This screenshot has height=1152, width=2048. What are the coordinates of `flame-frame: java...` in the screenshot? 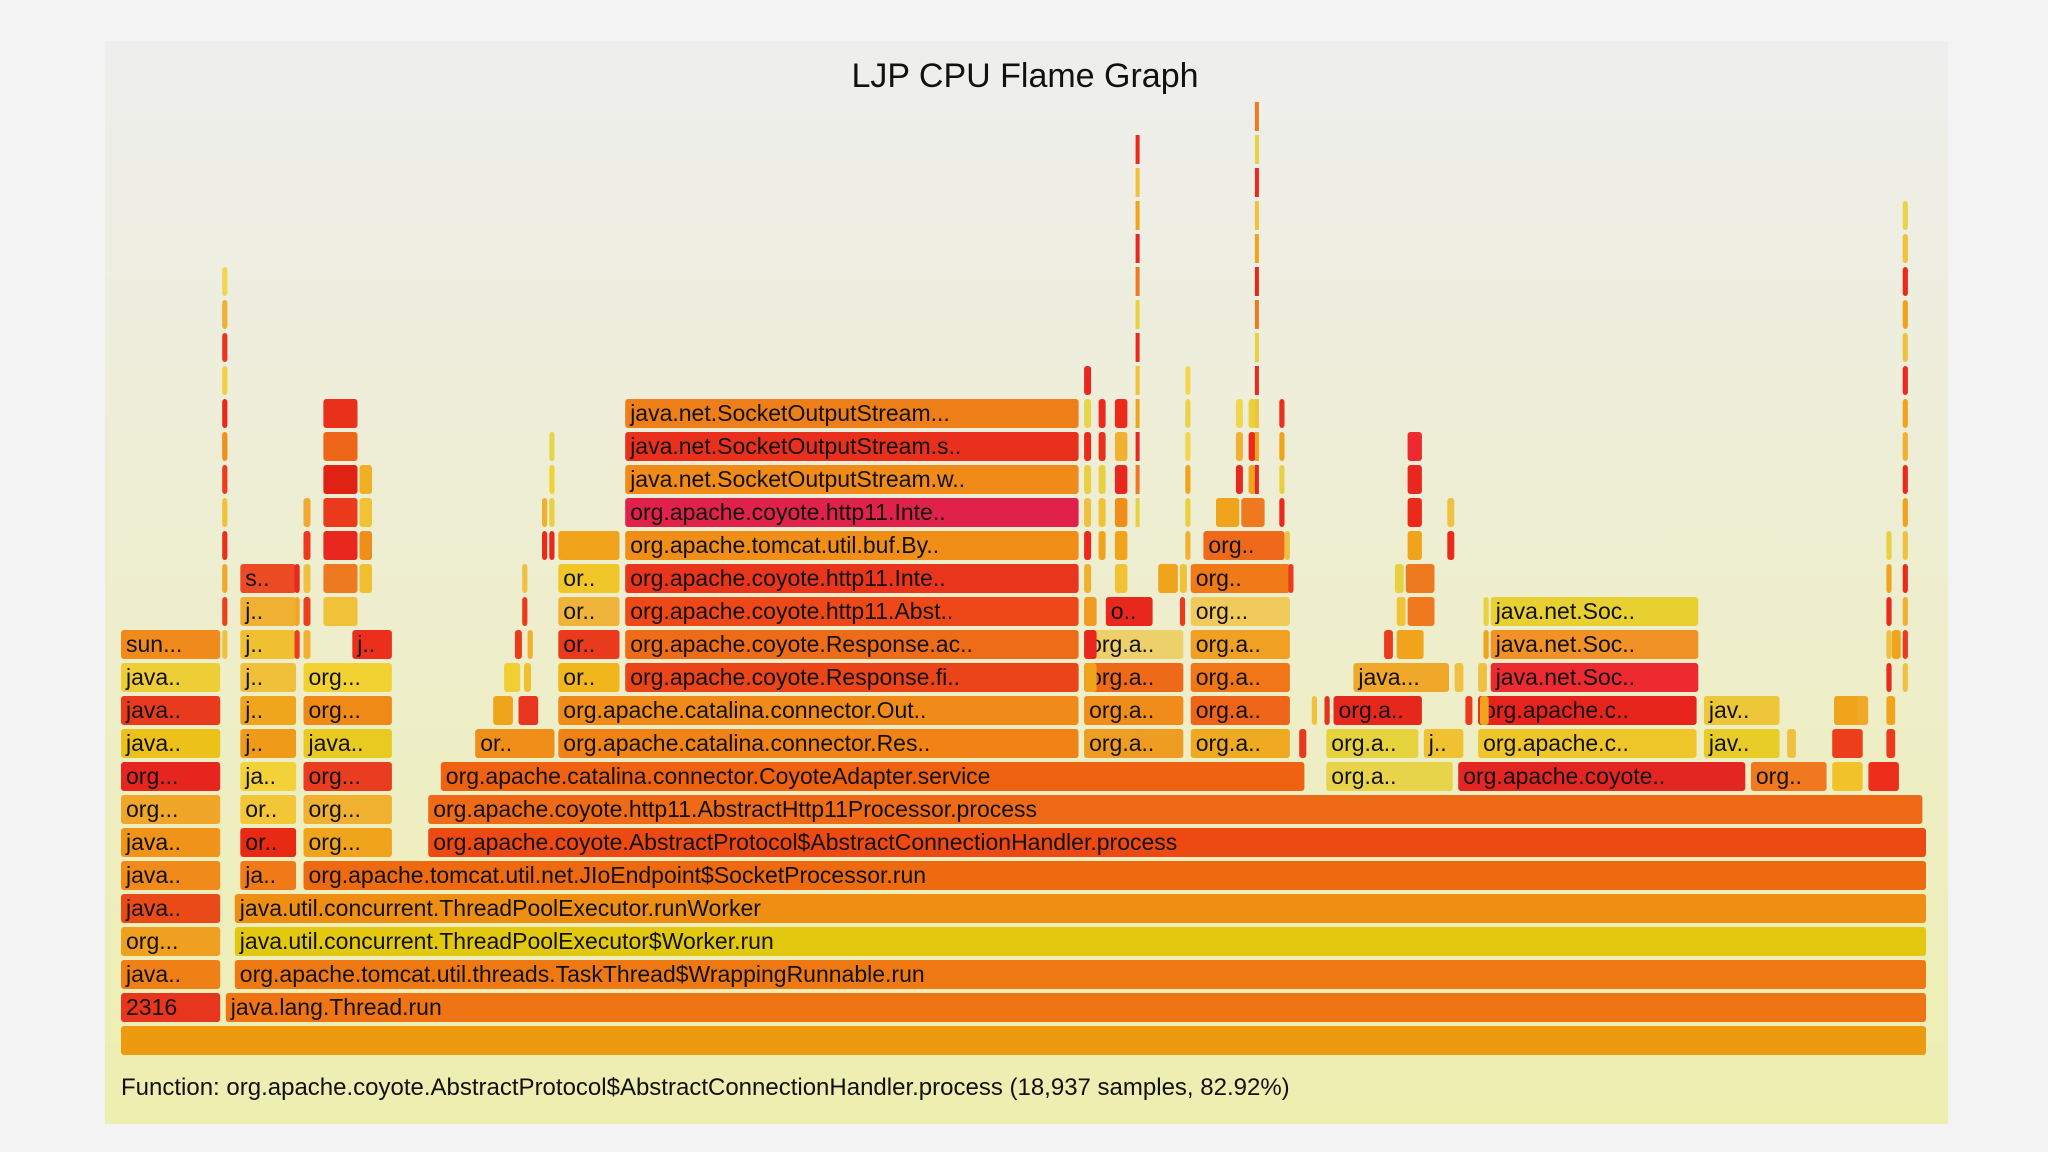 It's located at (1401, 677).